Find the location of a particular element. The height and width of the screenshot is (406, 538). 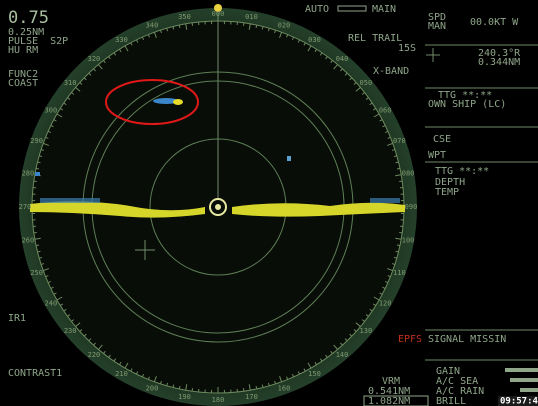

bearing-label: 240 is located at coordinates (51, 304).